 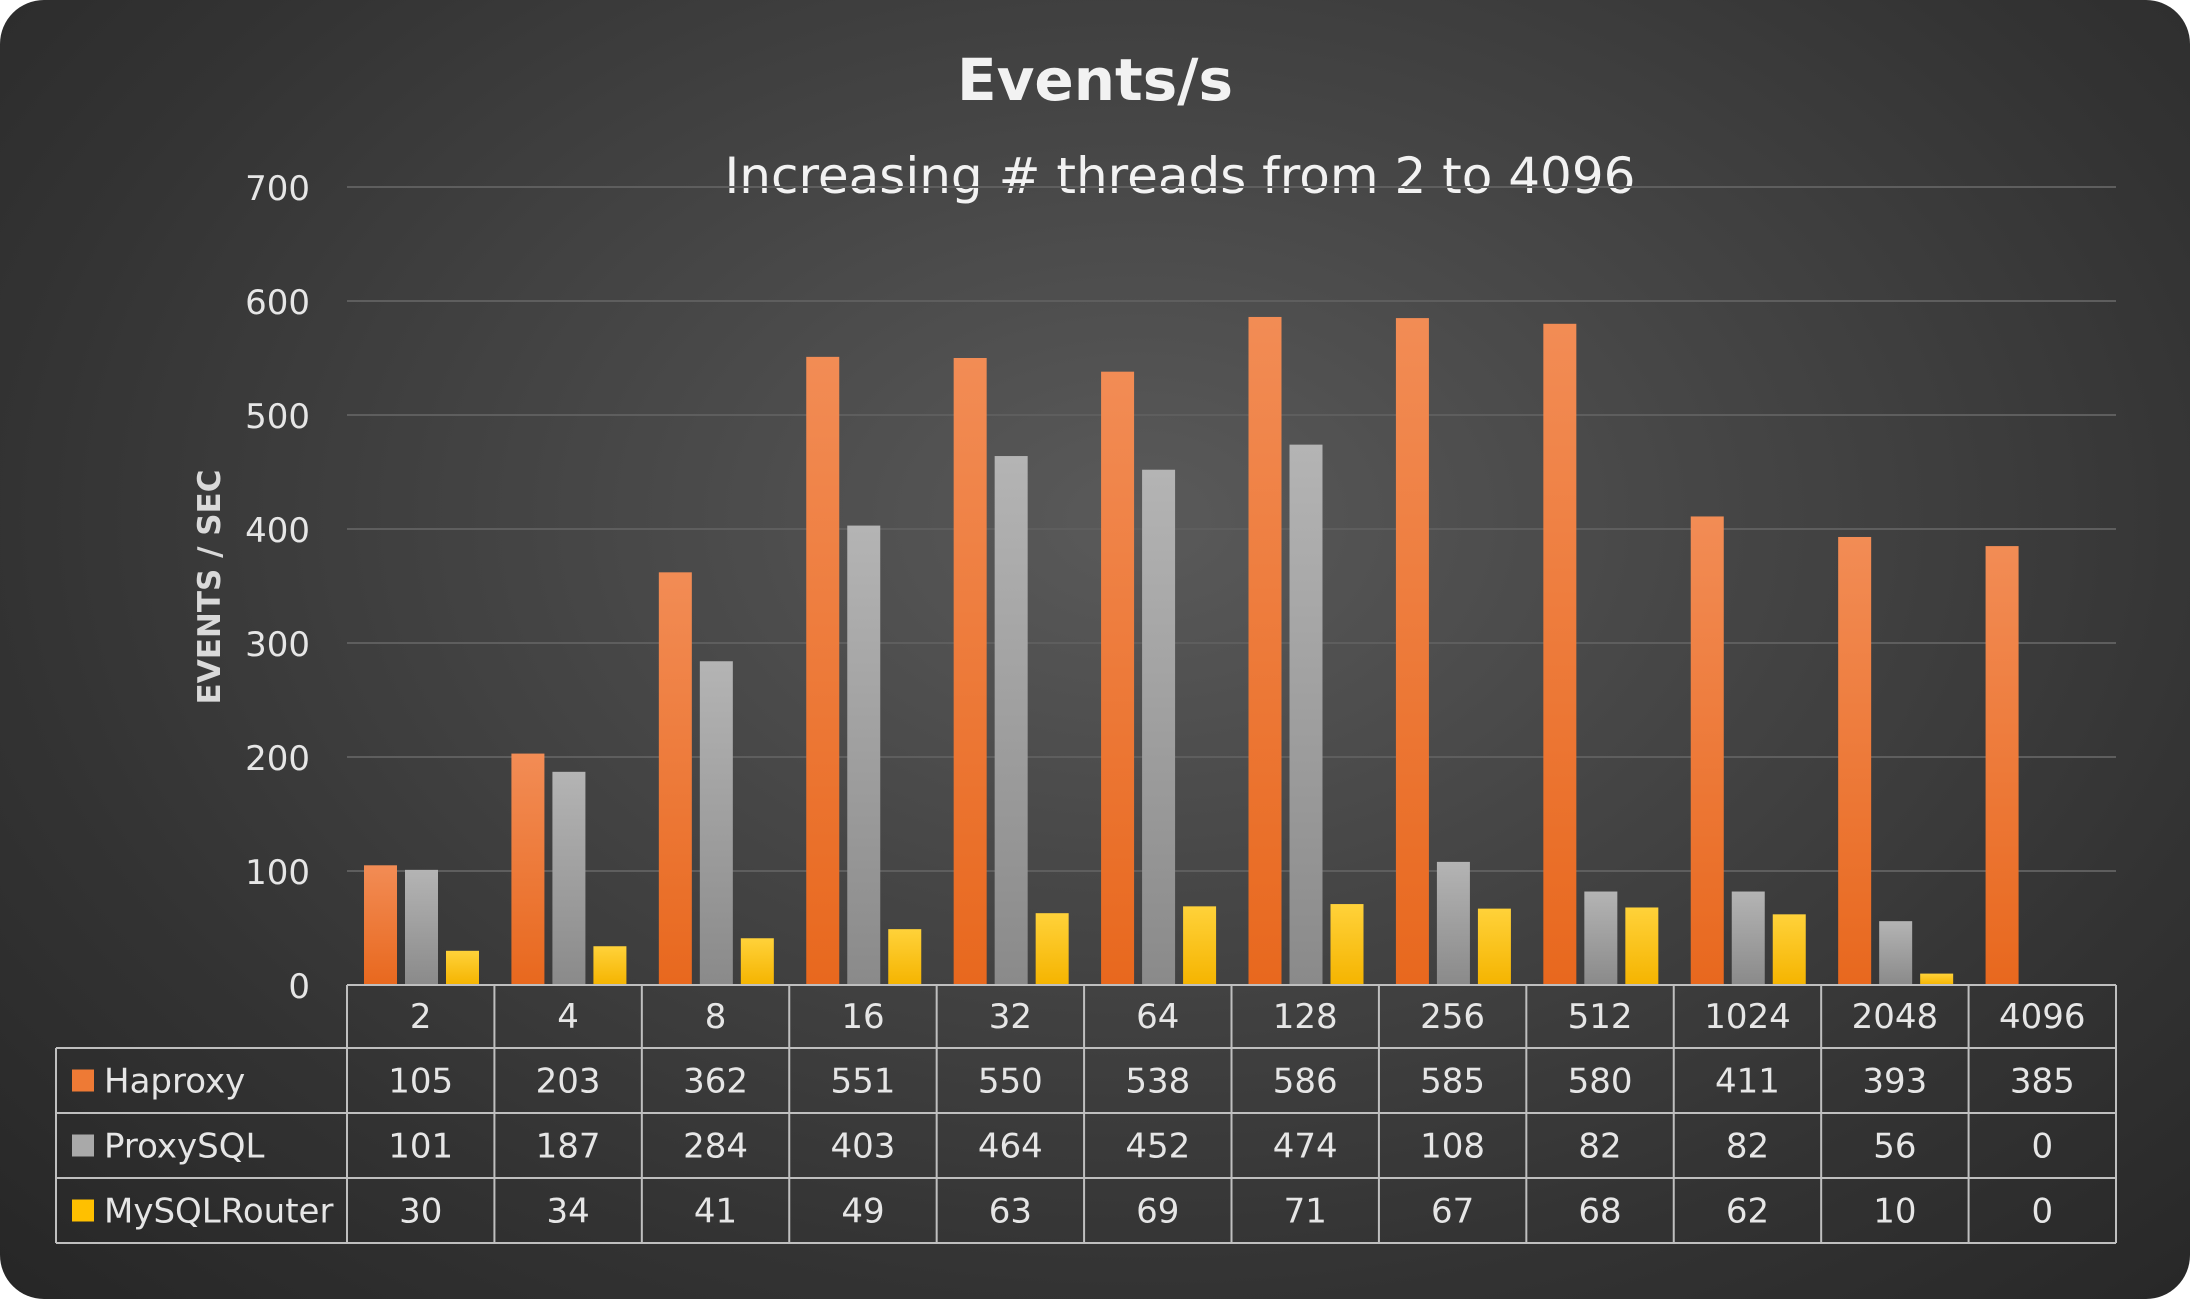 What do you see at coordinates (210, 587) in the screenshot?
I see `y-axis-label: EVENTS / SEC` at bounding box center [210, 587].